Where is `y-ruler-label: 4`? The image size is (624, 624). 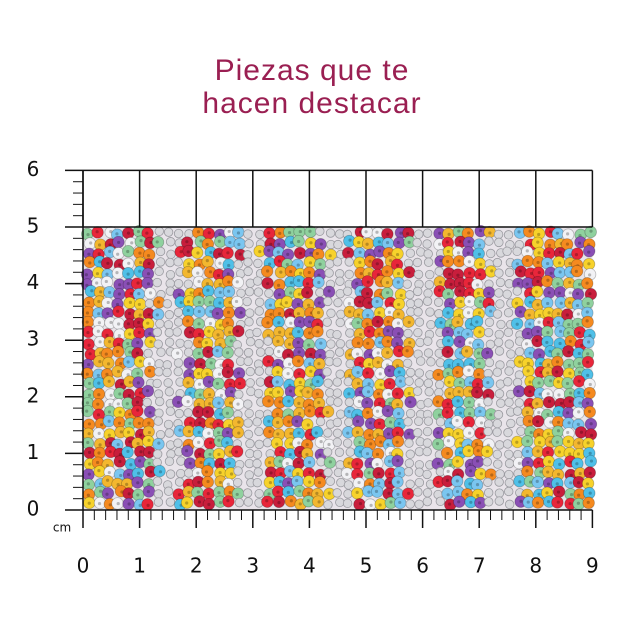 y-ruler-label: 4 is located at coordinates (33, 282).